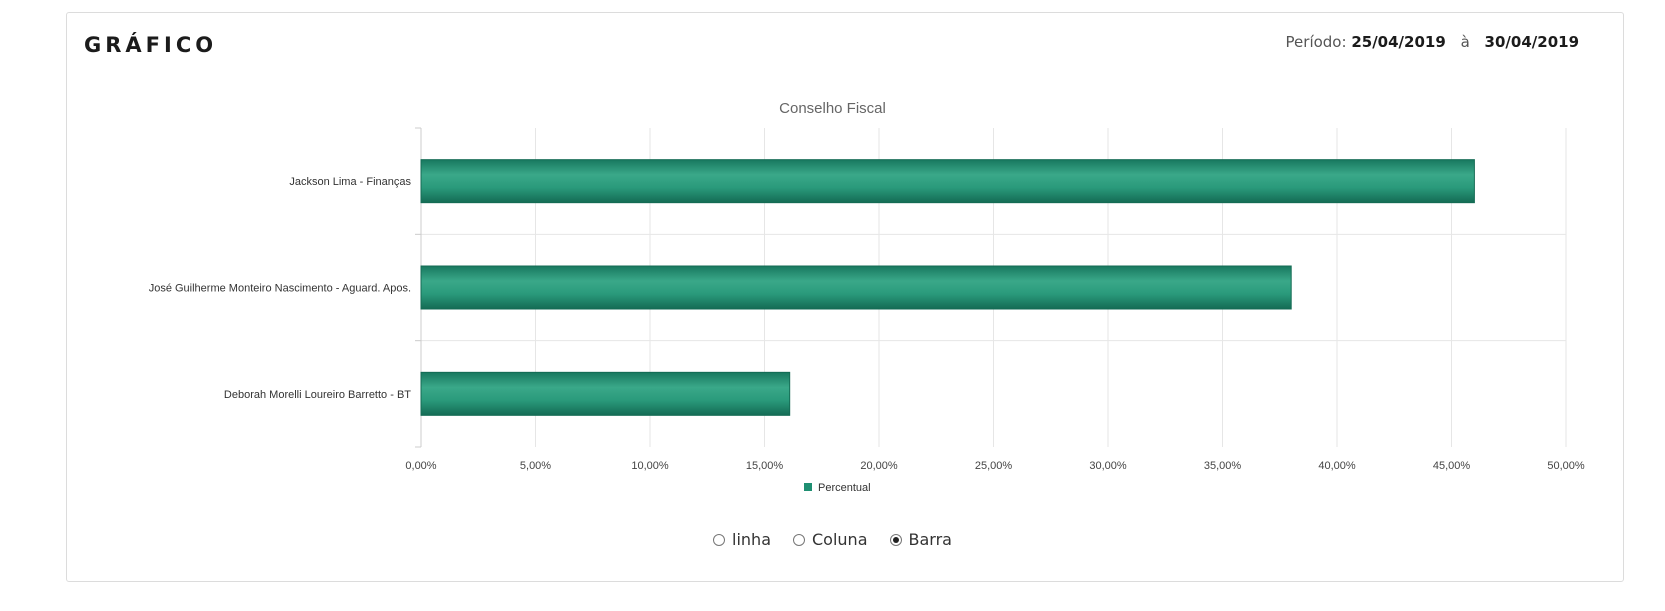 The image size is (1665, 611). What do you see at coordinates (719, 539) in the screenshot?
I see `radio-button-linha` at bounding box center [719, 539].